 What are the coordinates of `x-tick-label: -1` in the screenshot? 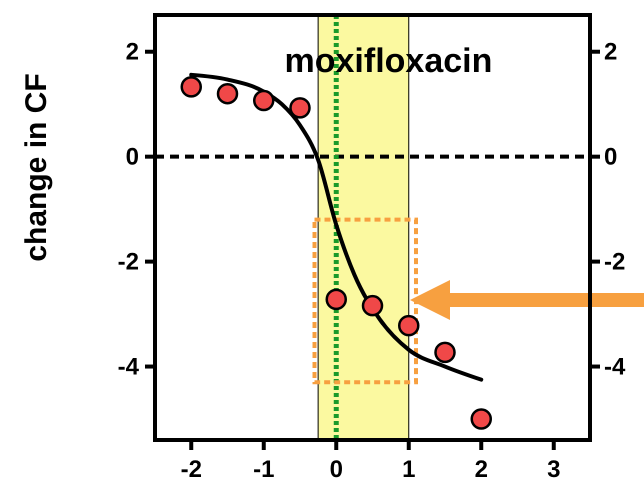 It's located at (263, 469).